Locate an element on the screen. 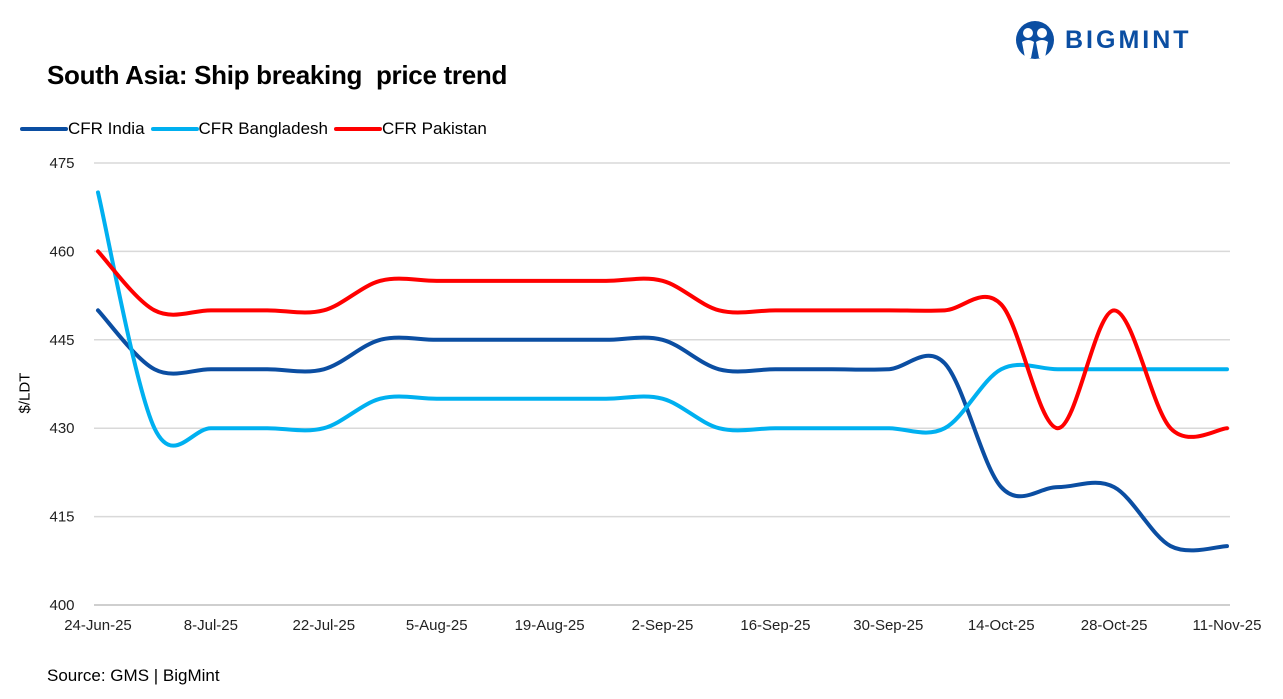 The image size is (1283, 699). x-tick-label: 5-Aug-25 is located at coordinates (437, 625).